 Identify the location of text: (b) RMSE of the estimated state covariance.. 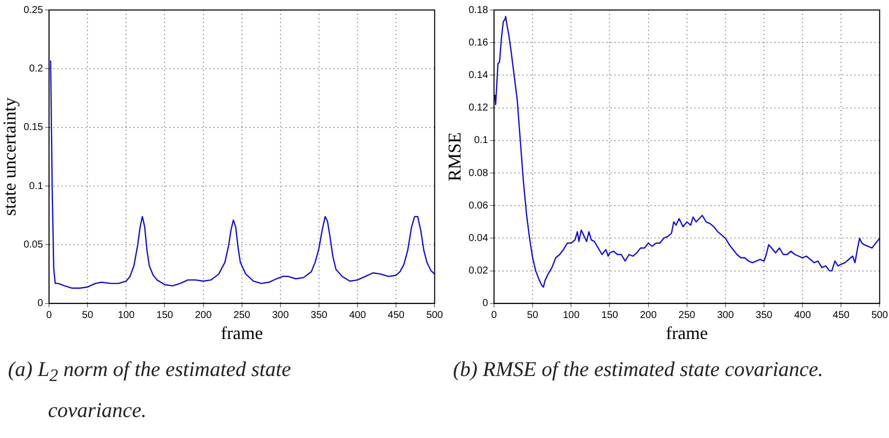
(638, 369).